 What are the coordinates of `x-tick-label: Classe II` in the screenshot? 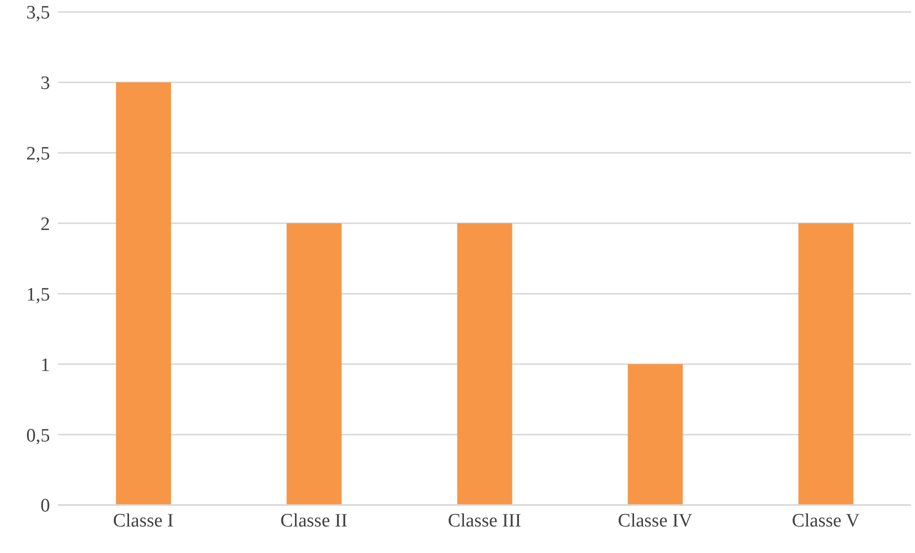 It's located at (314, 521).